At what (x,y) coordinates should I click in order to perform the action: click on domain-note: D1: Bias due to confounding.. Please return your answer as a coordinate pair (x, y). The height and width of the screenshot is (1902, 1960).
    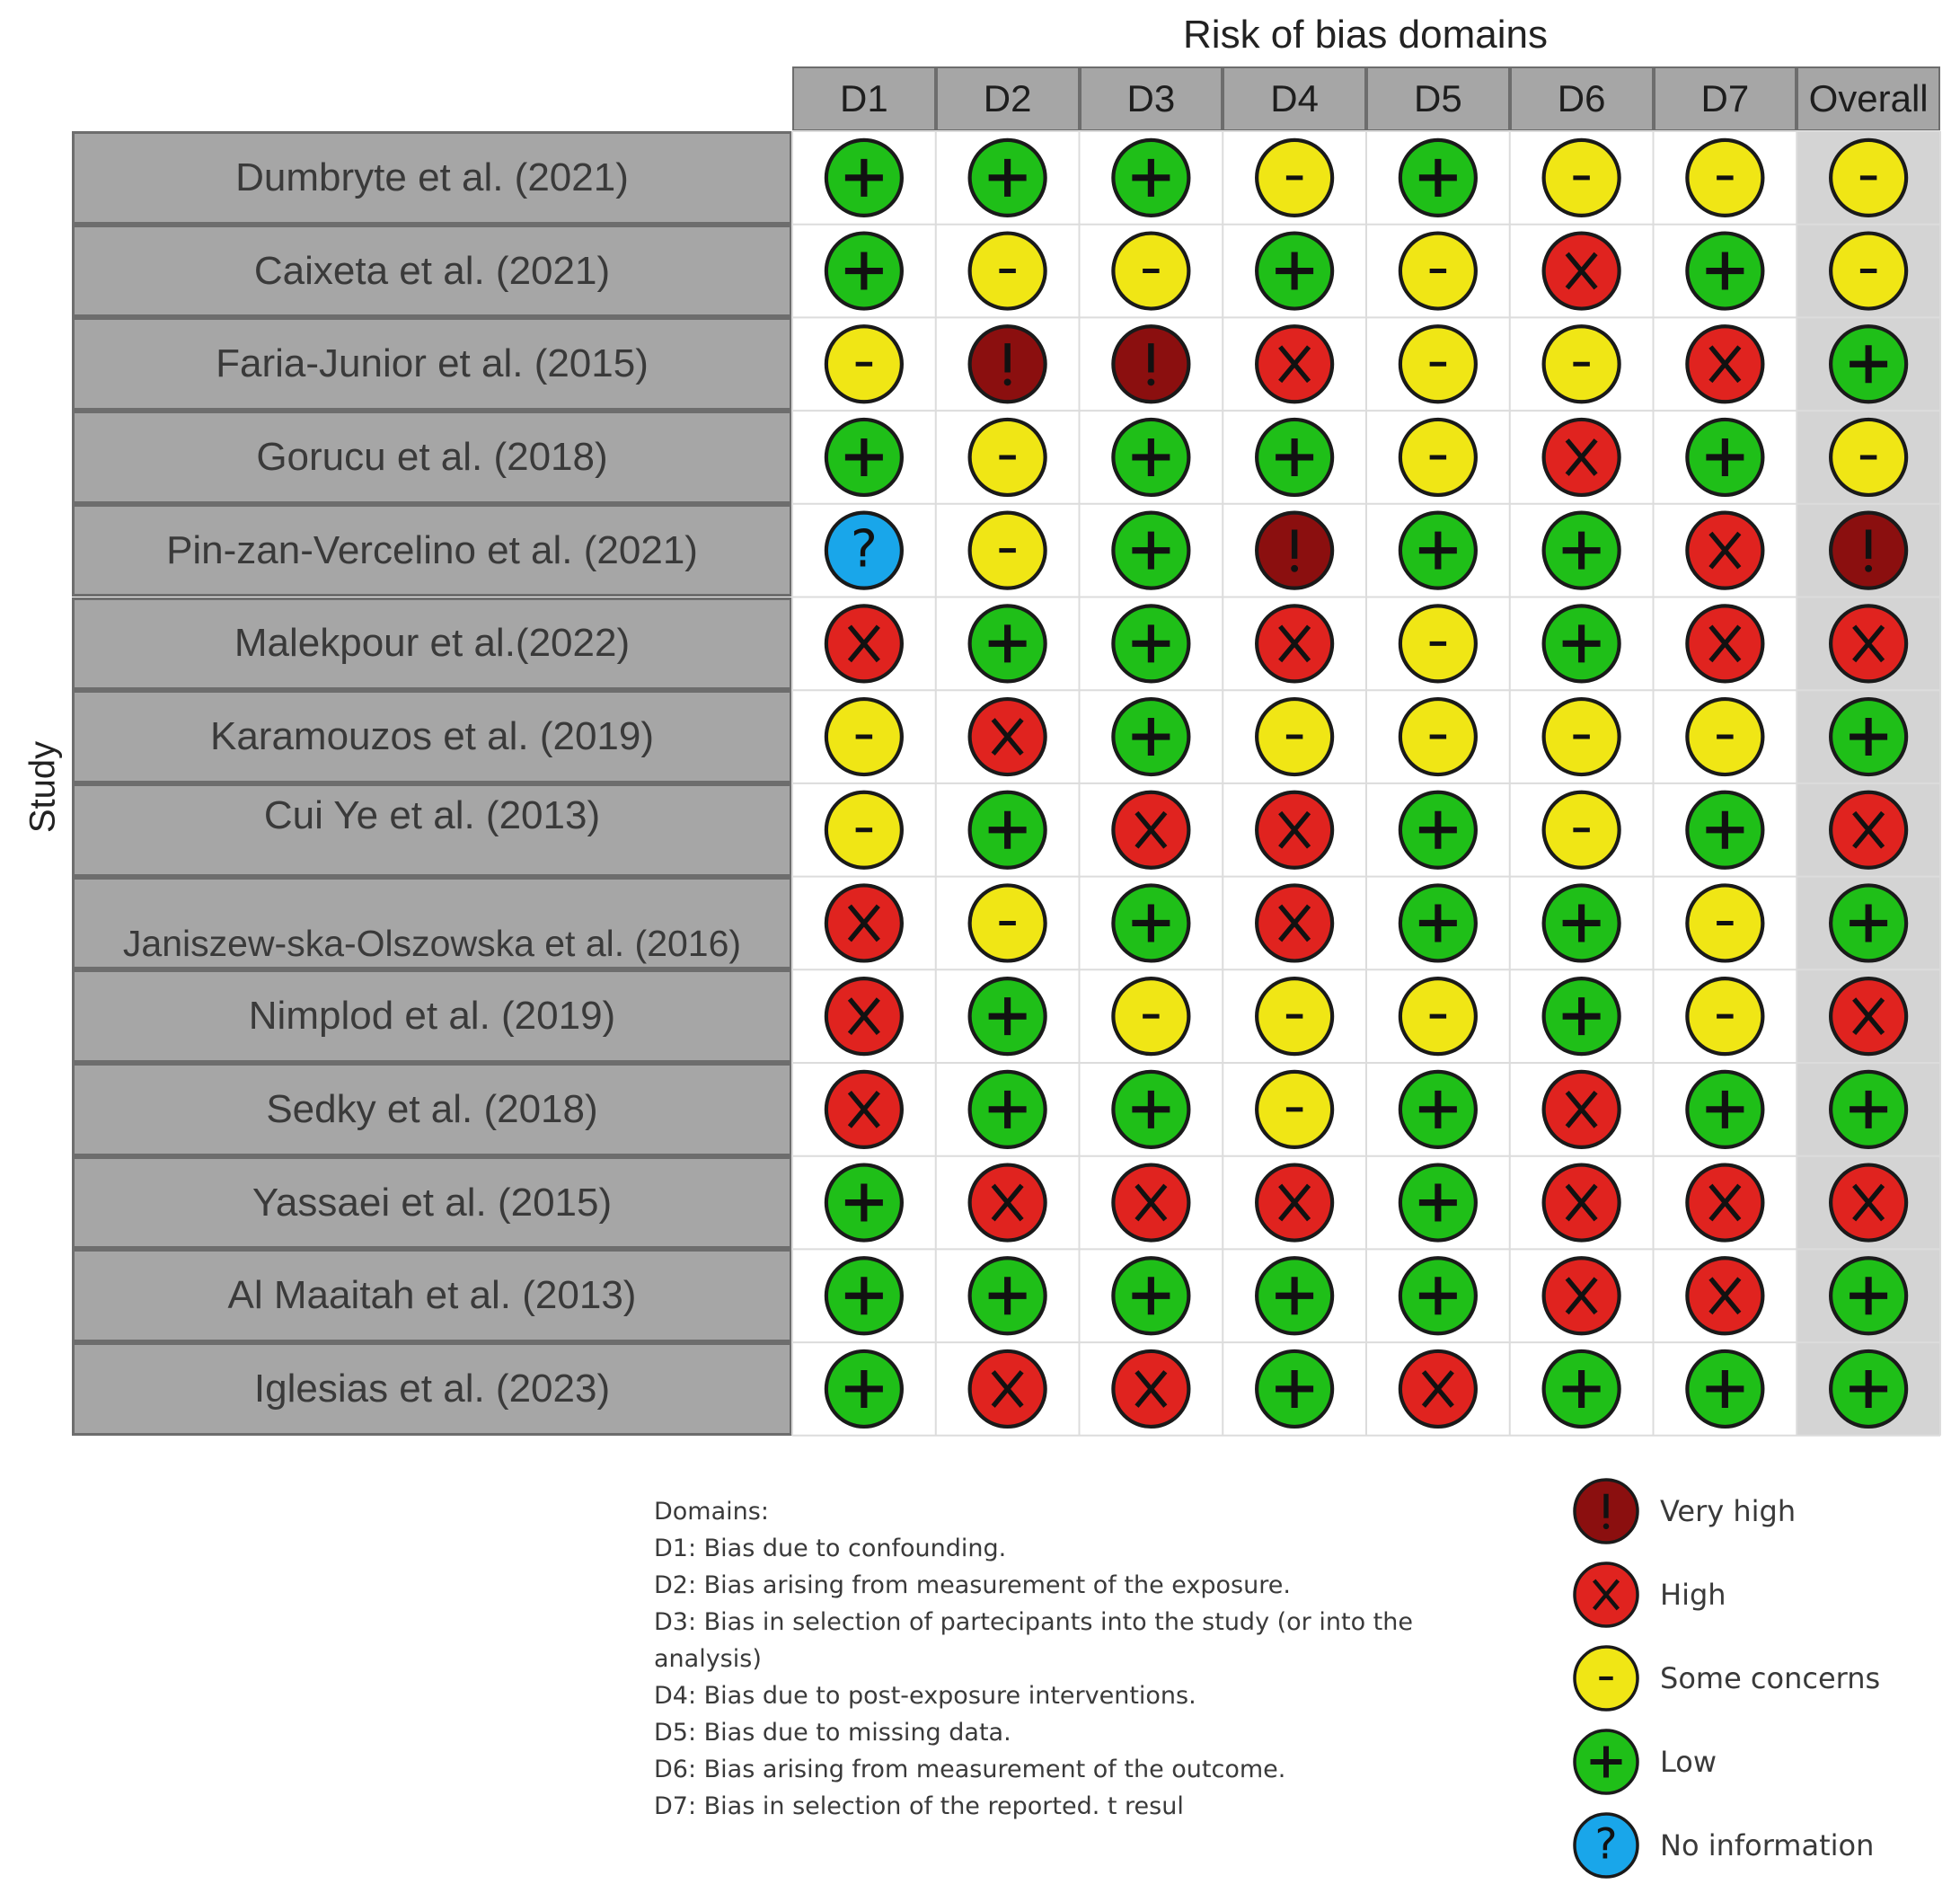
    Looking at the image, I should click on (830, 1548).